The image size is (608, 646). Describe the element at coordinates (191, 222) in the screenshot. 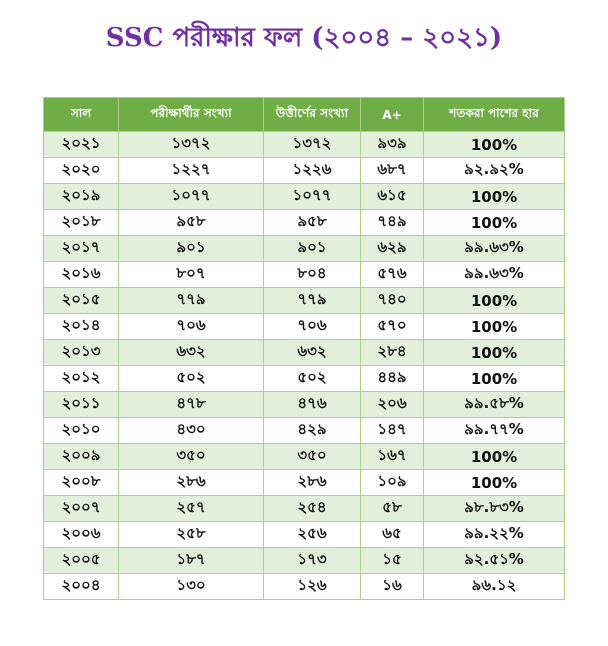

I see `examinees-cell: ৯৫৮` at that location.